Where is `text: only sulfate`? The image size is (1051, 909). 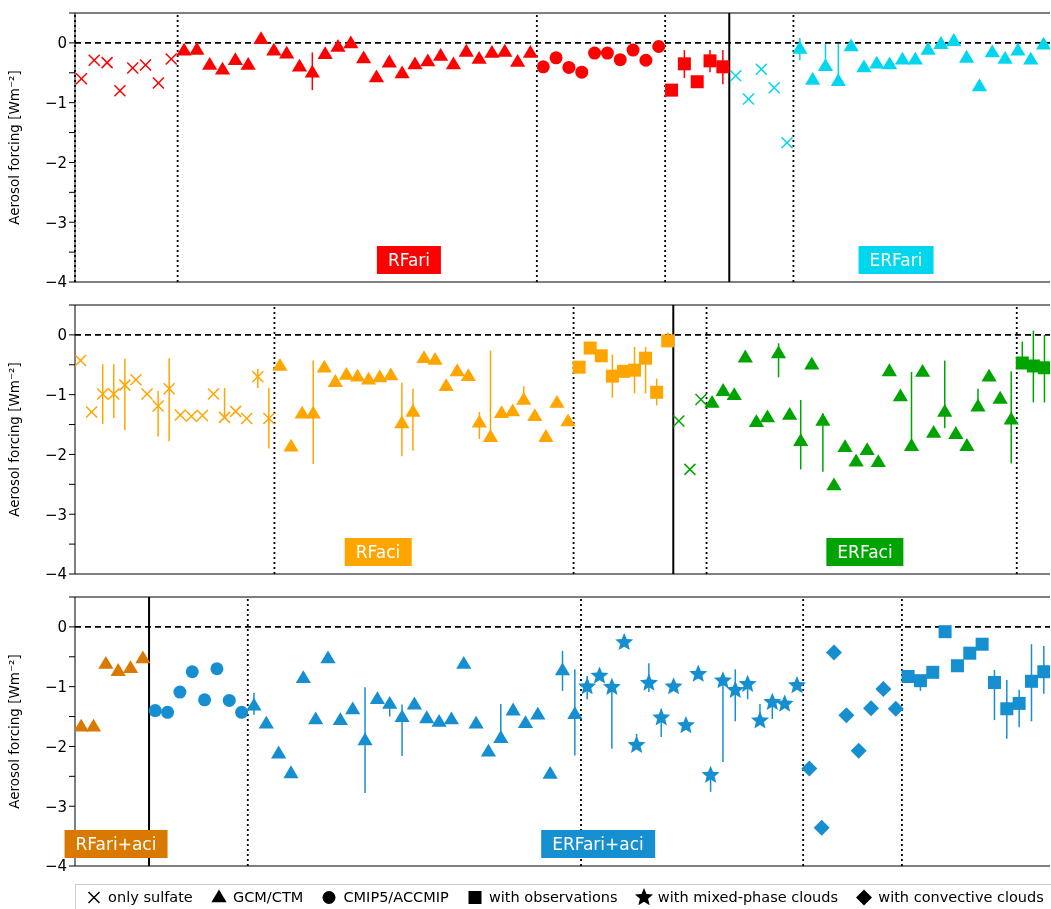 text: only sulfate is located at coordinates (150, 897).